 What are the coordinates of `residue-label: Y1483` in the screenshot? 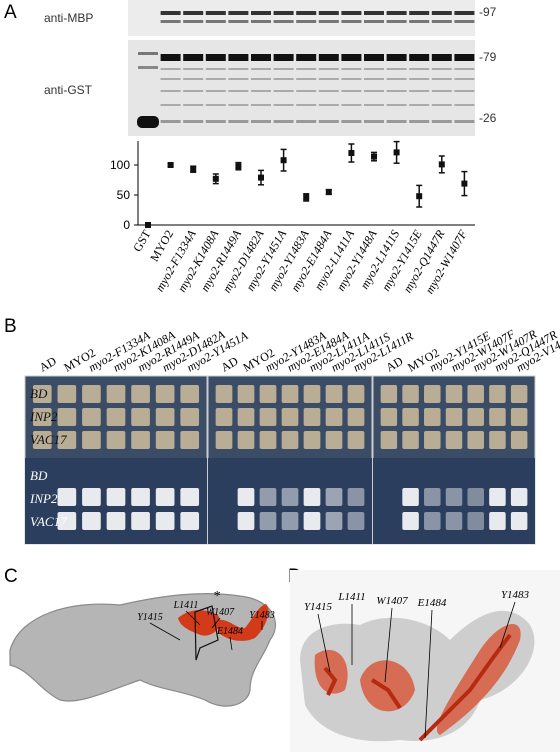 It's located at (262, 615).